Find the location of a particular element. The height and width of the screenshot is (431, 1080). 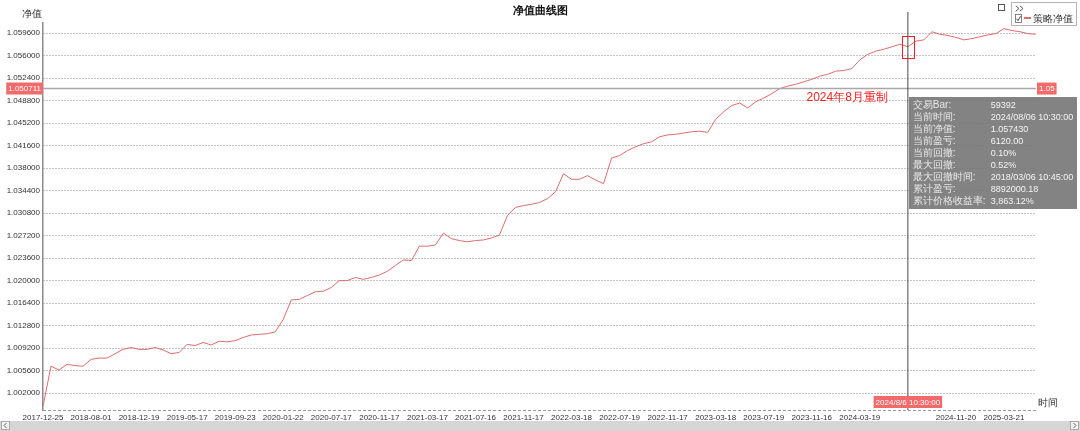

y-axis-title: 净值 is located at coordinates (32, 13).